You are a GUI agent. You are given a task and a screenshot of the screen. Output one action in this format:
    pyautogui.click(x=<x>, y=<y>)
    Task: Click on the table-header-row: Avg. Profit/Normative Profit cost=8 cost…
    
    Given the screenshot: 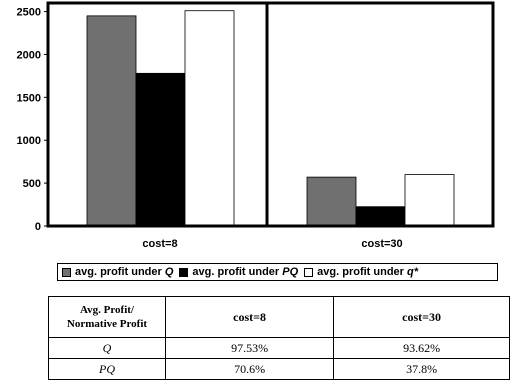 What is the action you would take?
    pyautogui.click(x=279, y=317)
    